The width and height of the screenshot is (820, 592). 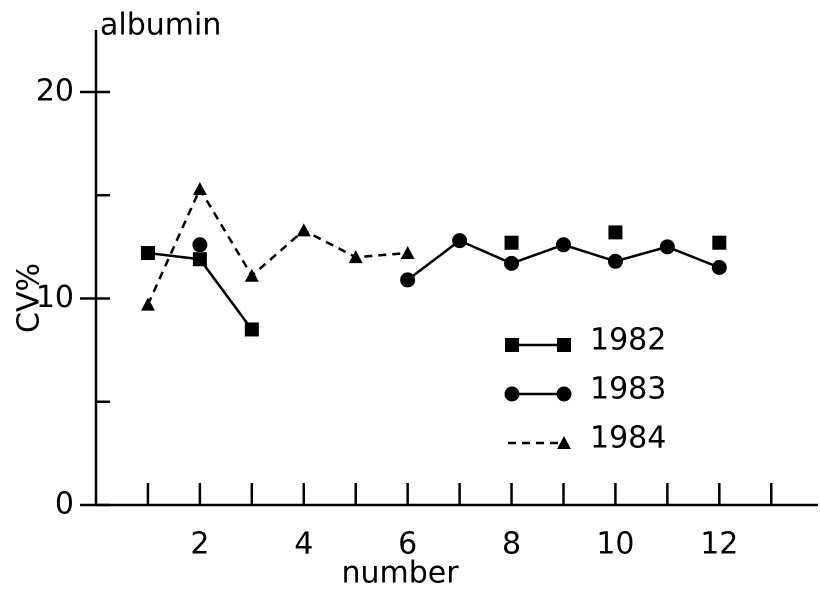 I want to click on x-tick-label: 2, so click(x=199, y=544).